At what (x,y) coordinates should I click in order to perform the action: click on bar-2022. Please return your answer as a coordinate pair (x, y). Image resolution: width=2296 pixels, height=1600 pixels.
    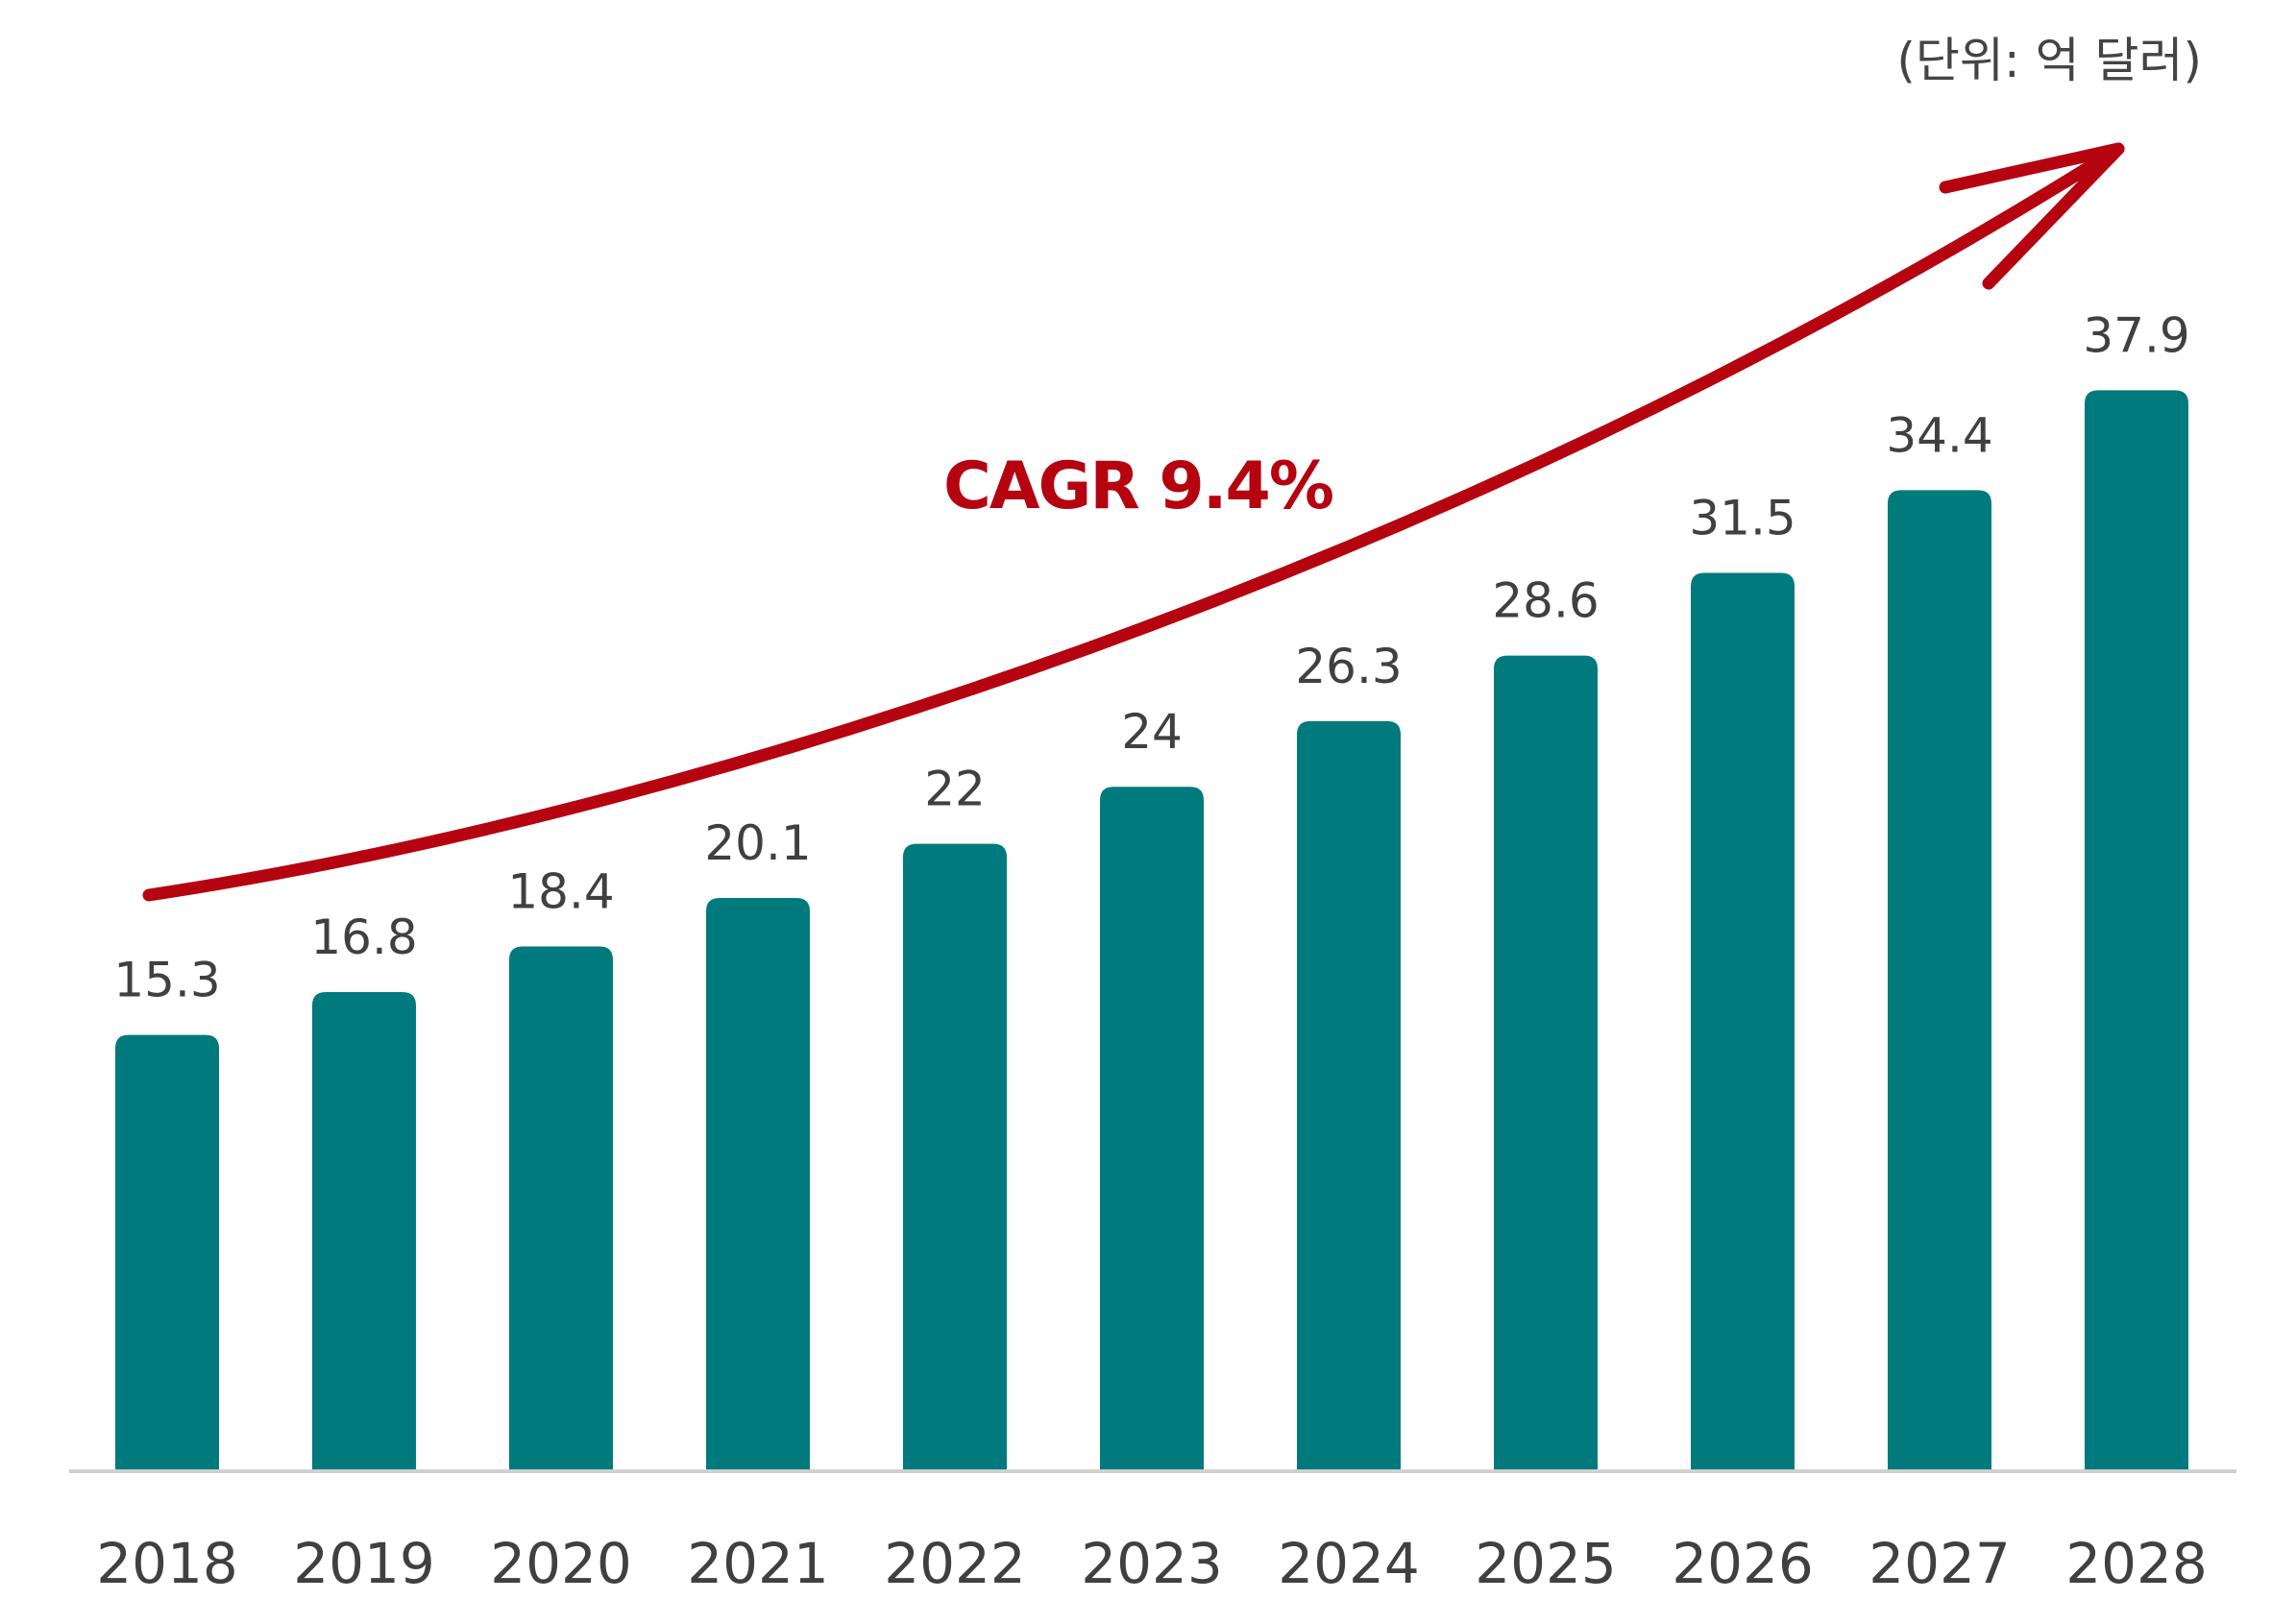
    Looking at the image, I should click on (955, 1157).